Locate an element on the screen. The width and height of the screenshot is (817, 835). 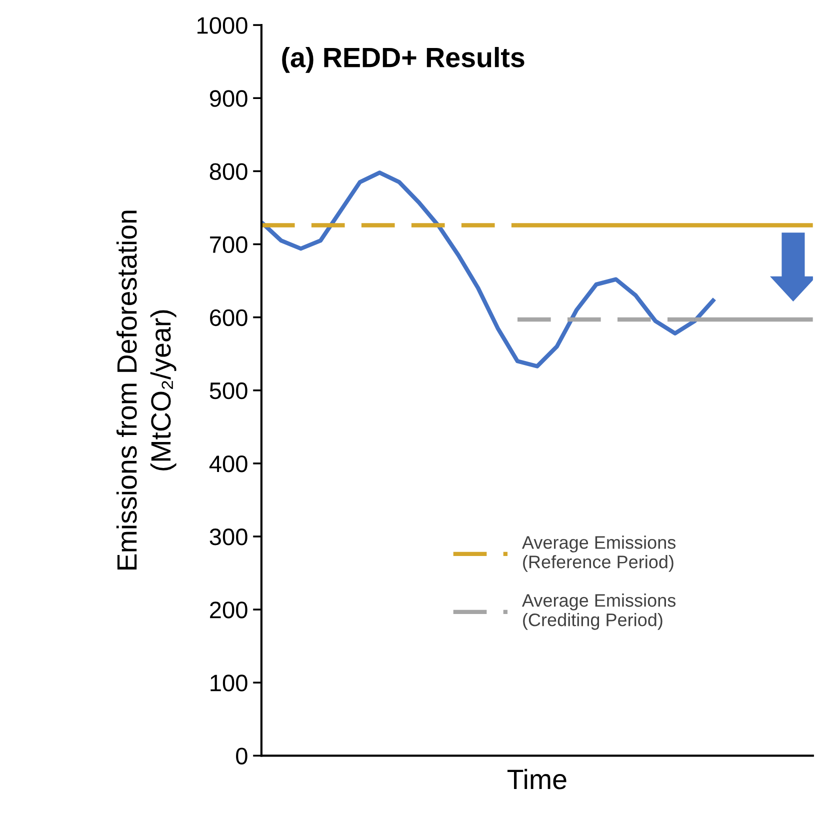
y-tick-label: 200 is located at coordinates (229, 610).